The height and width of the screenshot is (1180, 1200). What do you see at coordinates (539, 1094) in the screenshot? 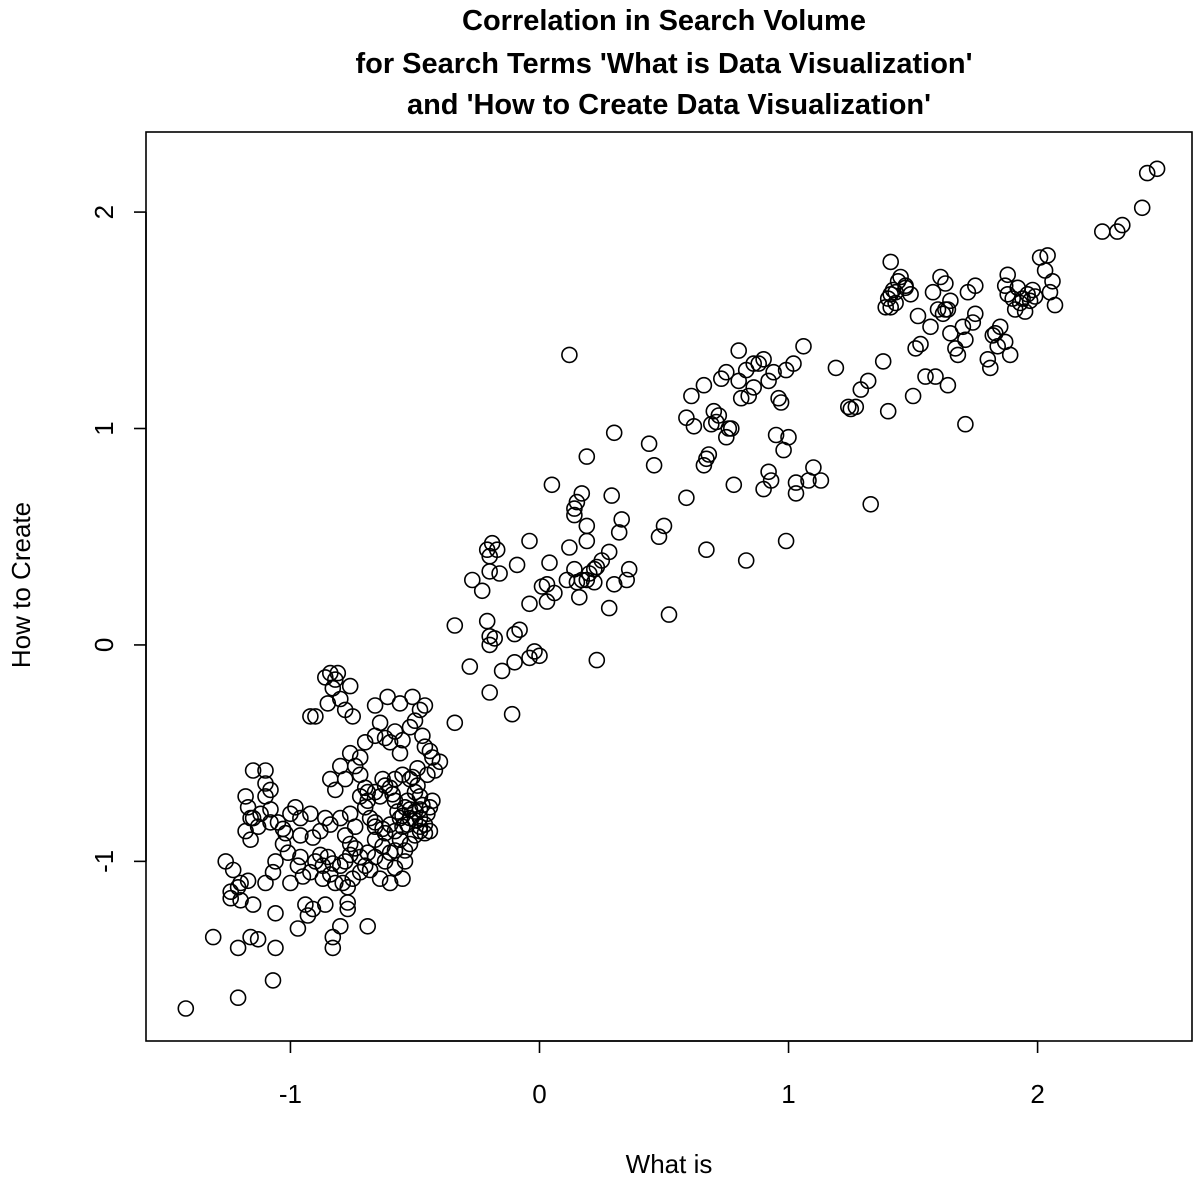
I see `x-tick-label: 0` at bounding box center [539, 1094].